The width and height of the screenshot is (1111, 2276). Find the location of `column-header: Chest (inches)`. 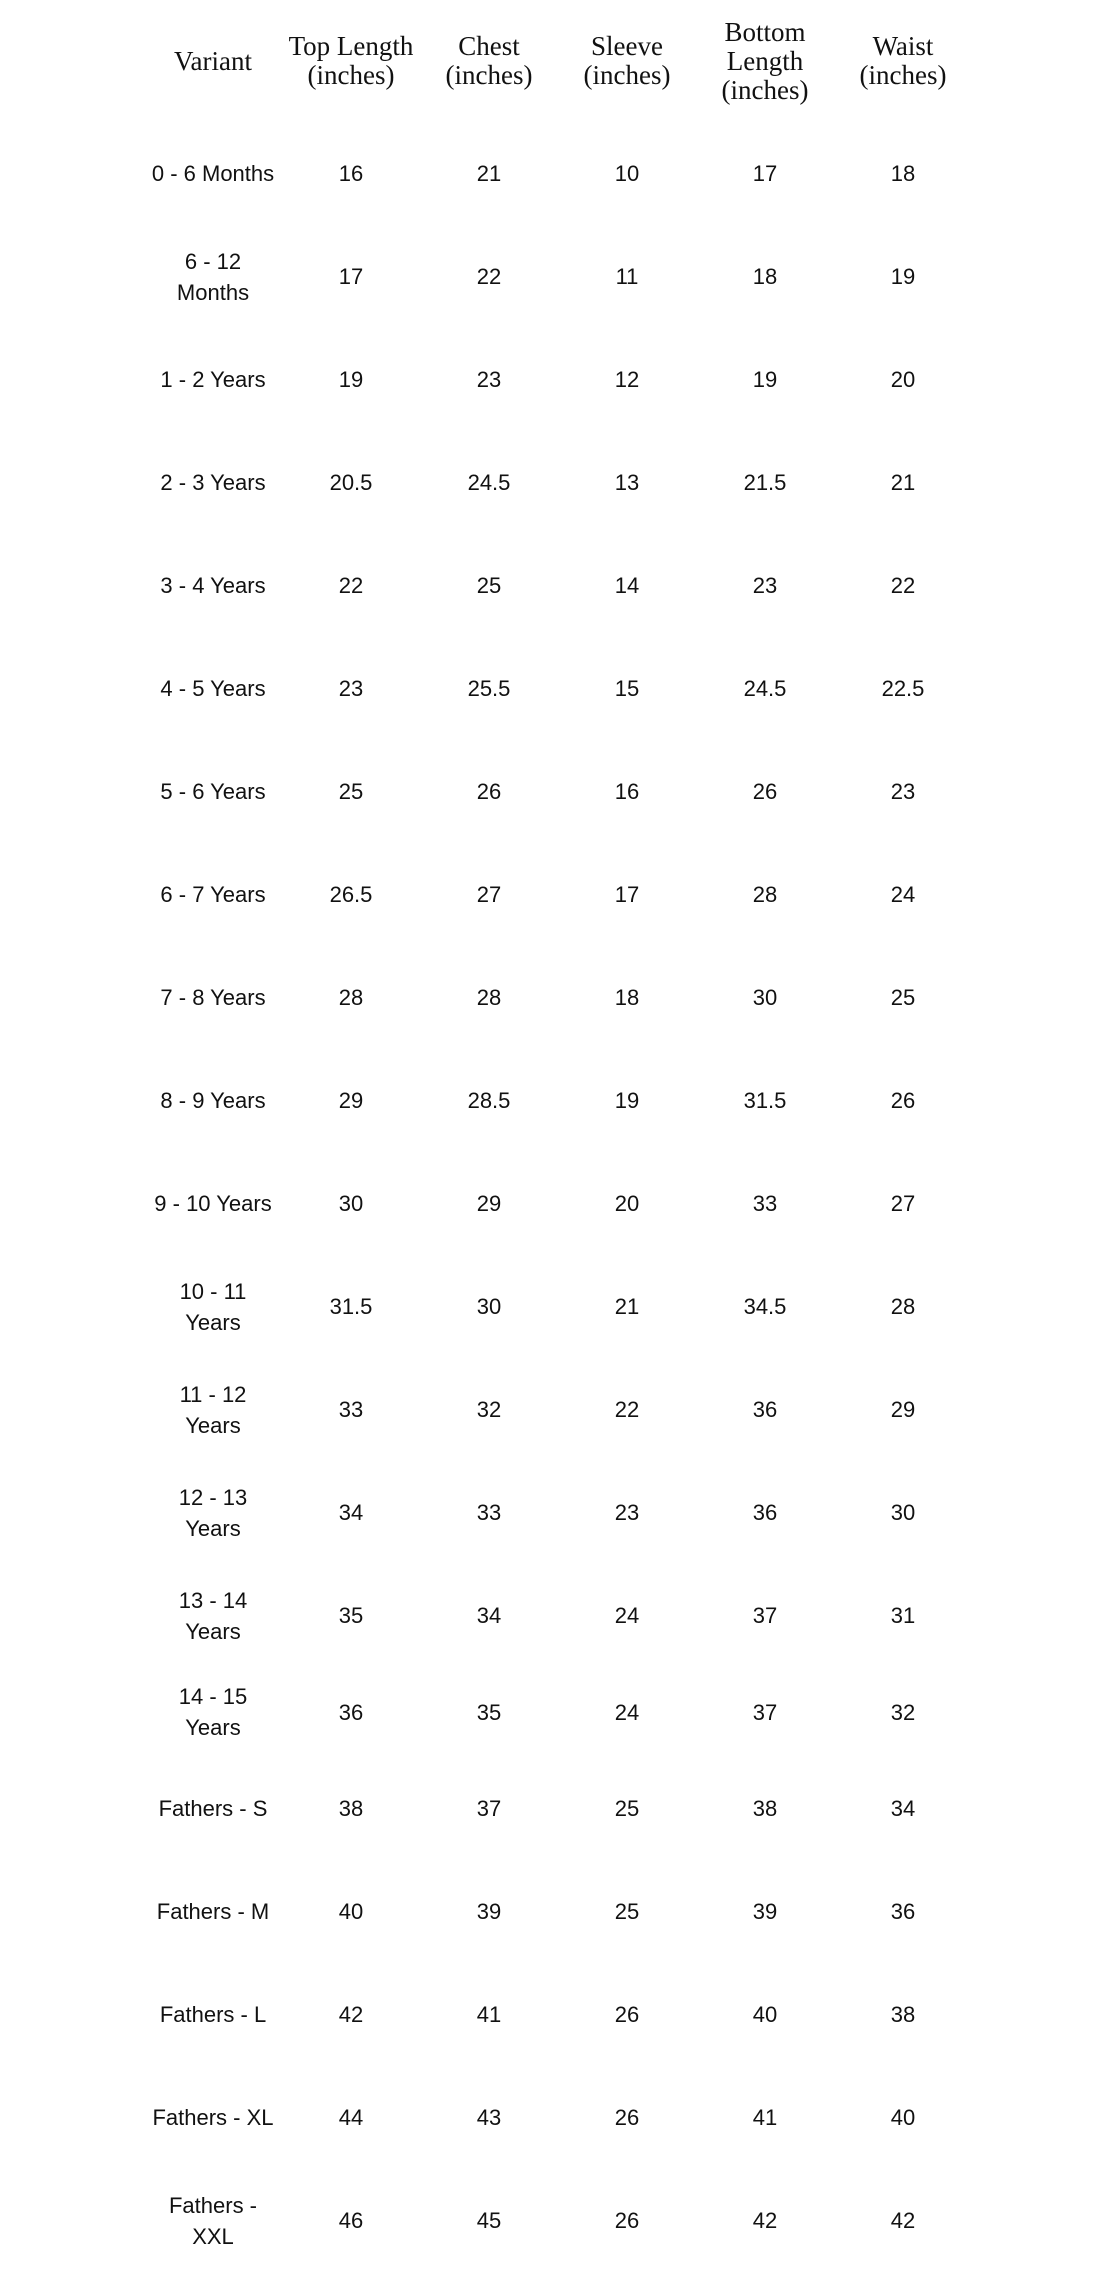

column-header: Chest (inches) is located at coordinates (489, 60).